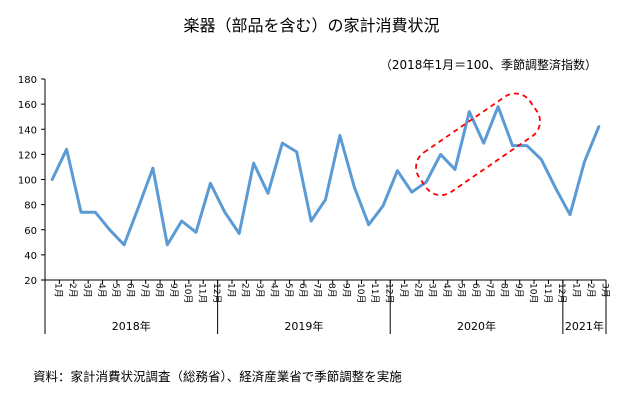  I want to click on chart-title: 楽器（部品を含む）の家計消費状況, so click(311, 25).